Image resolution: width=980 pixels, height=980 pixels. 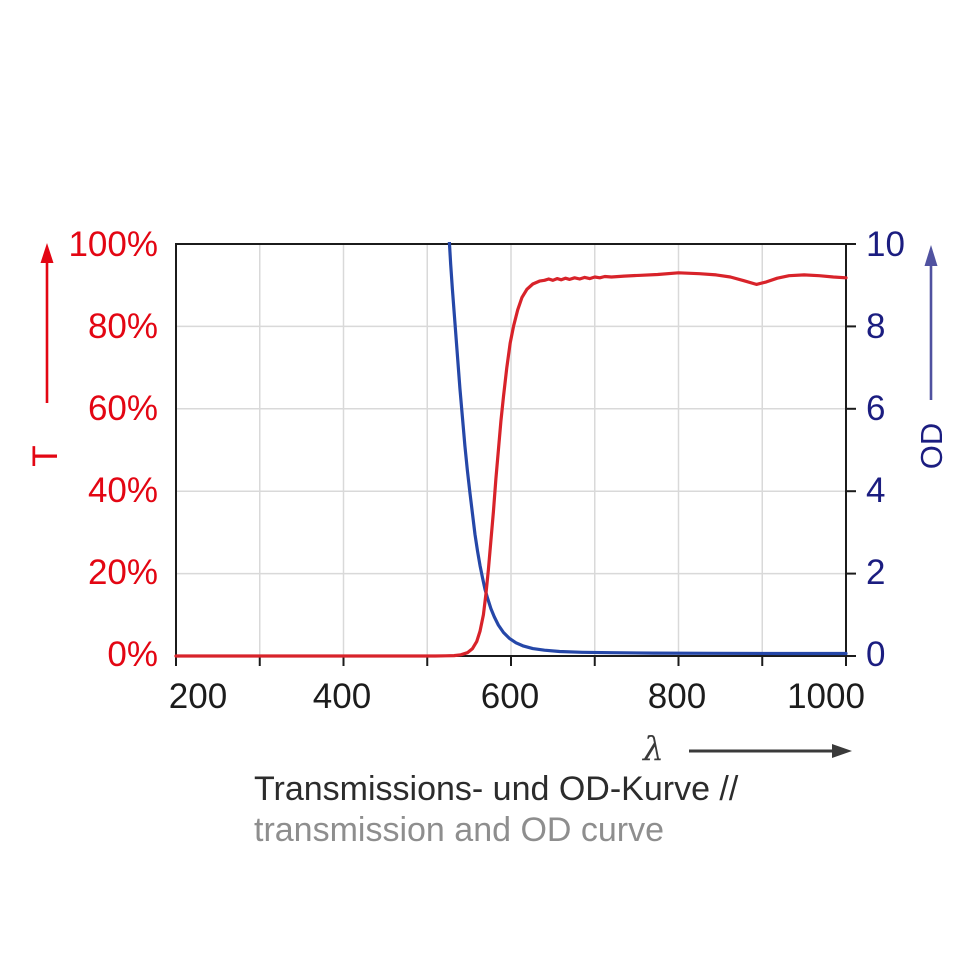 What do you see at coordinates (677, 696) in the screenshot?
I see `x-tick-label: 800` at bounding box center [677, 696].